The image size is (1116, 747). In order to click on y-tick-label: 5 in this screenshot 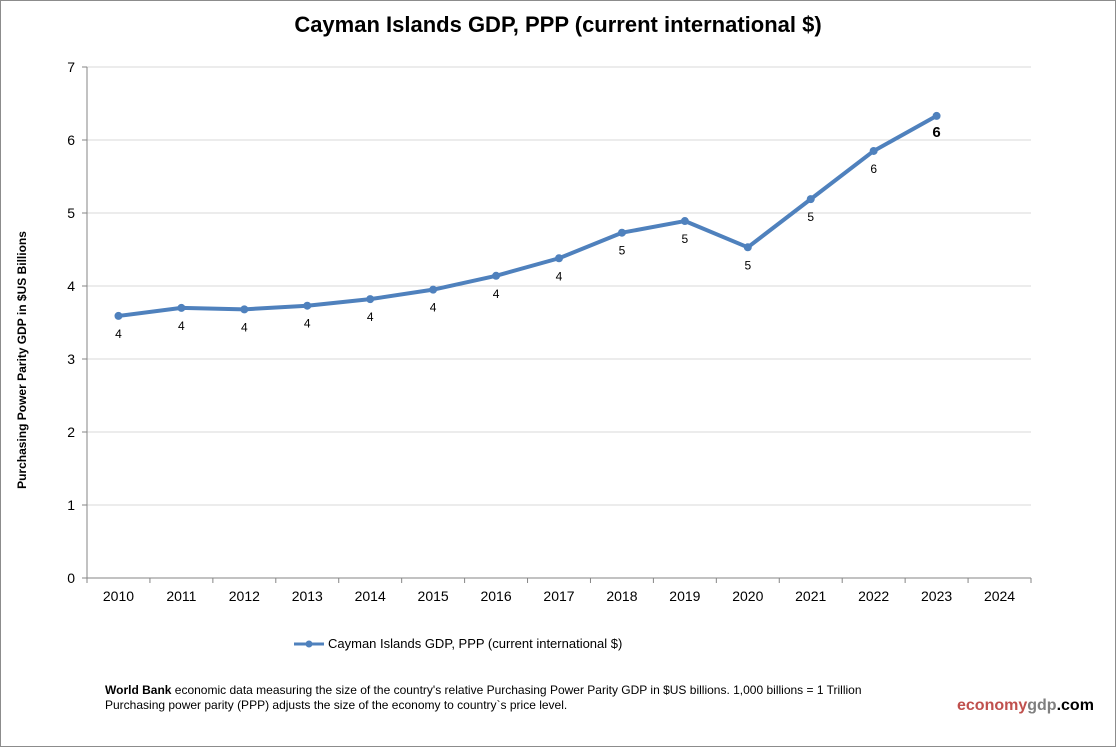, I will do `click(71, 213)`.